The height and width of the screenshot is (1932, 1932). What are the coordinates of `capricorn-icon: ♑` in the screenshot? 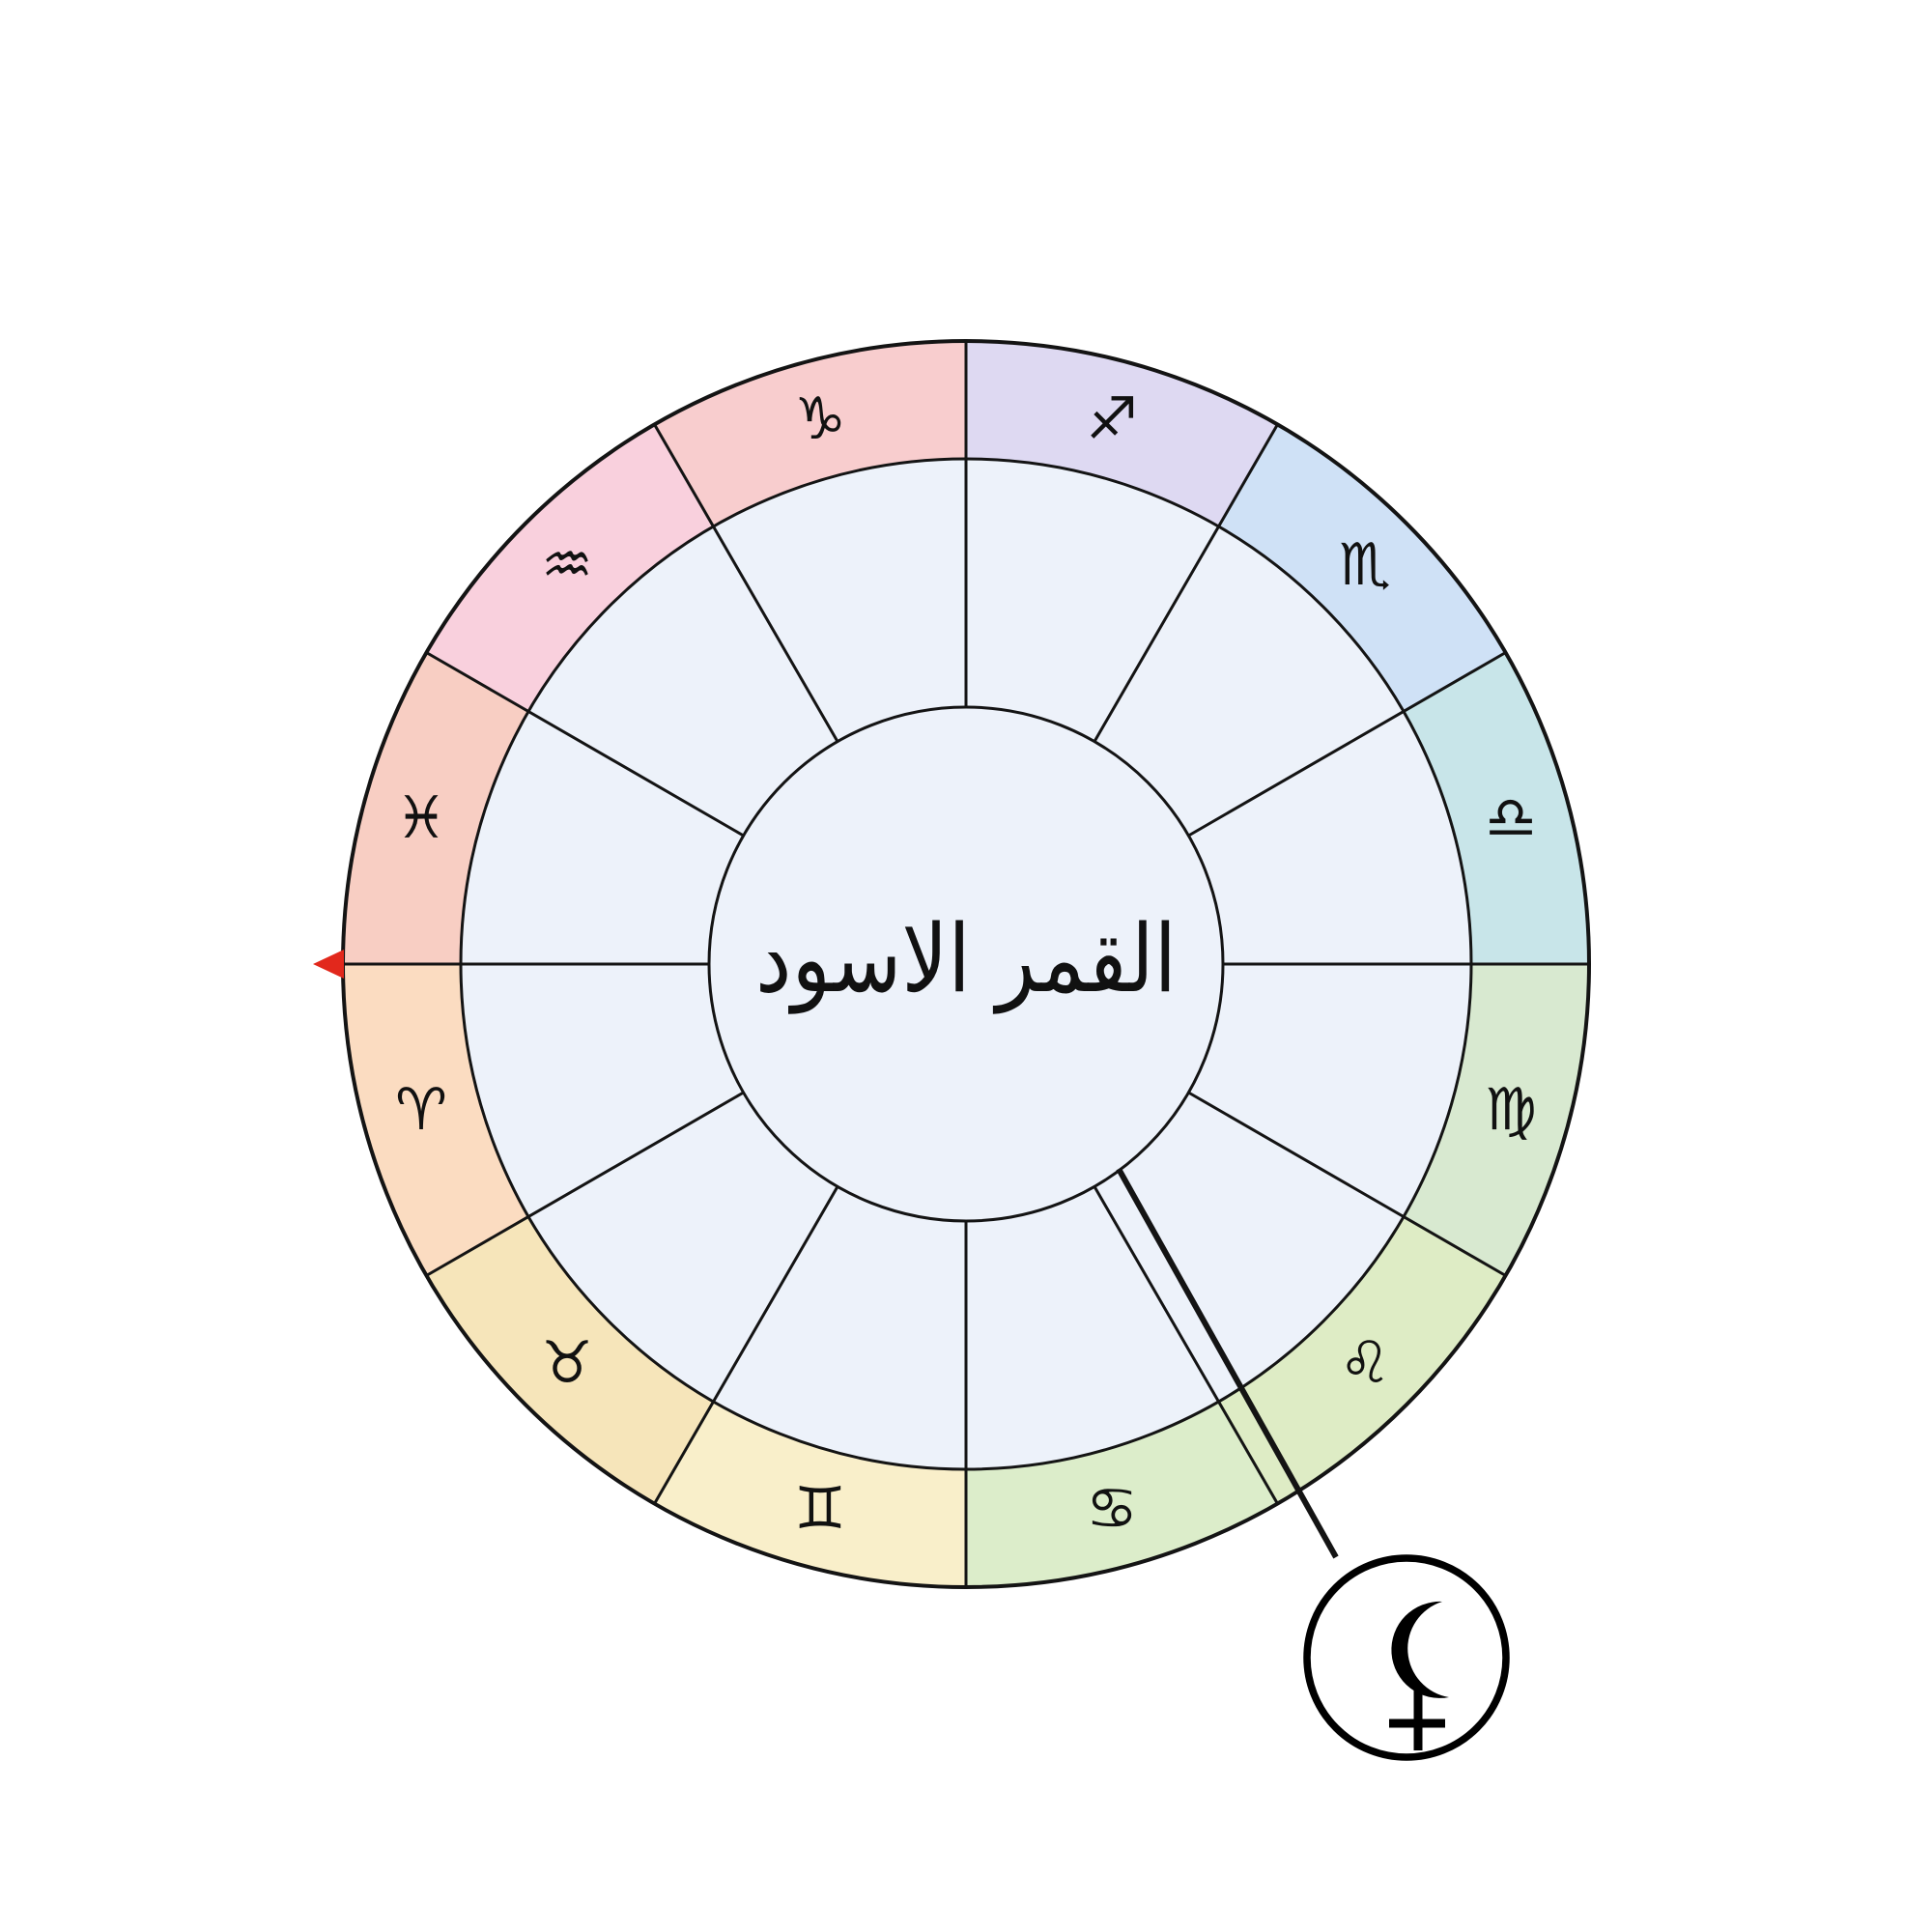 It's located at (820, 419).